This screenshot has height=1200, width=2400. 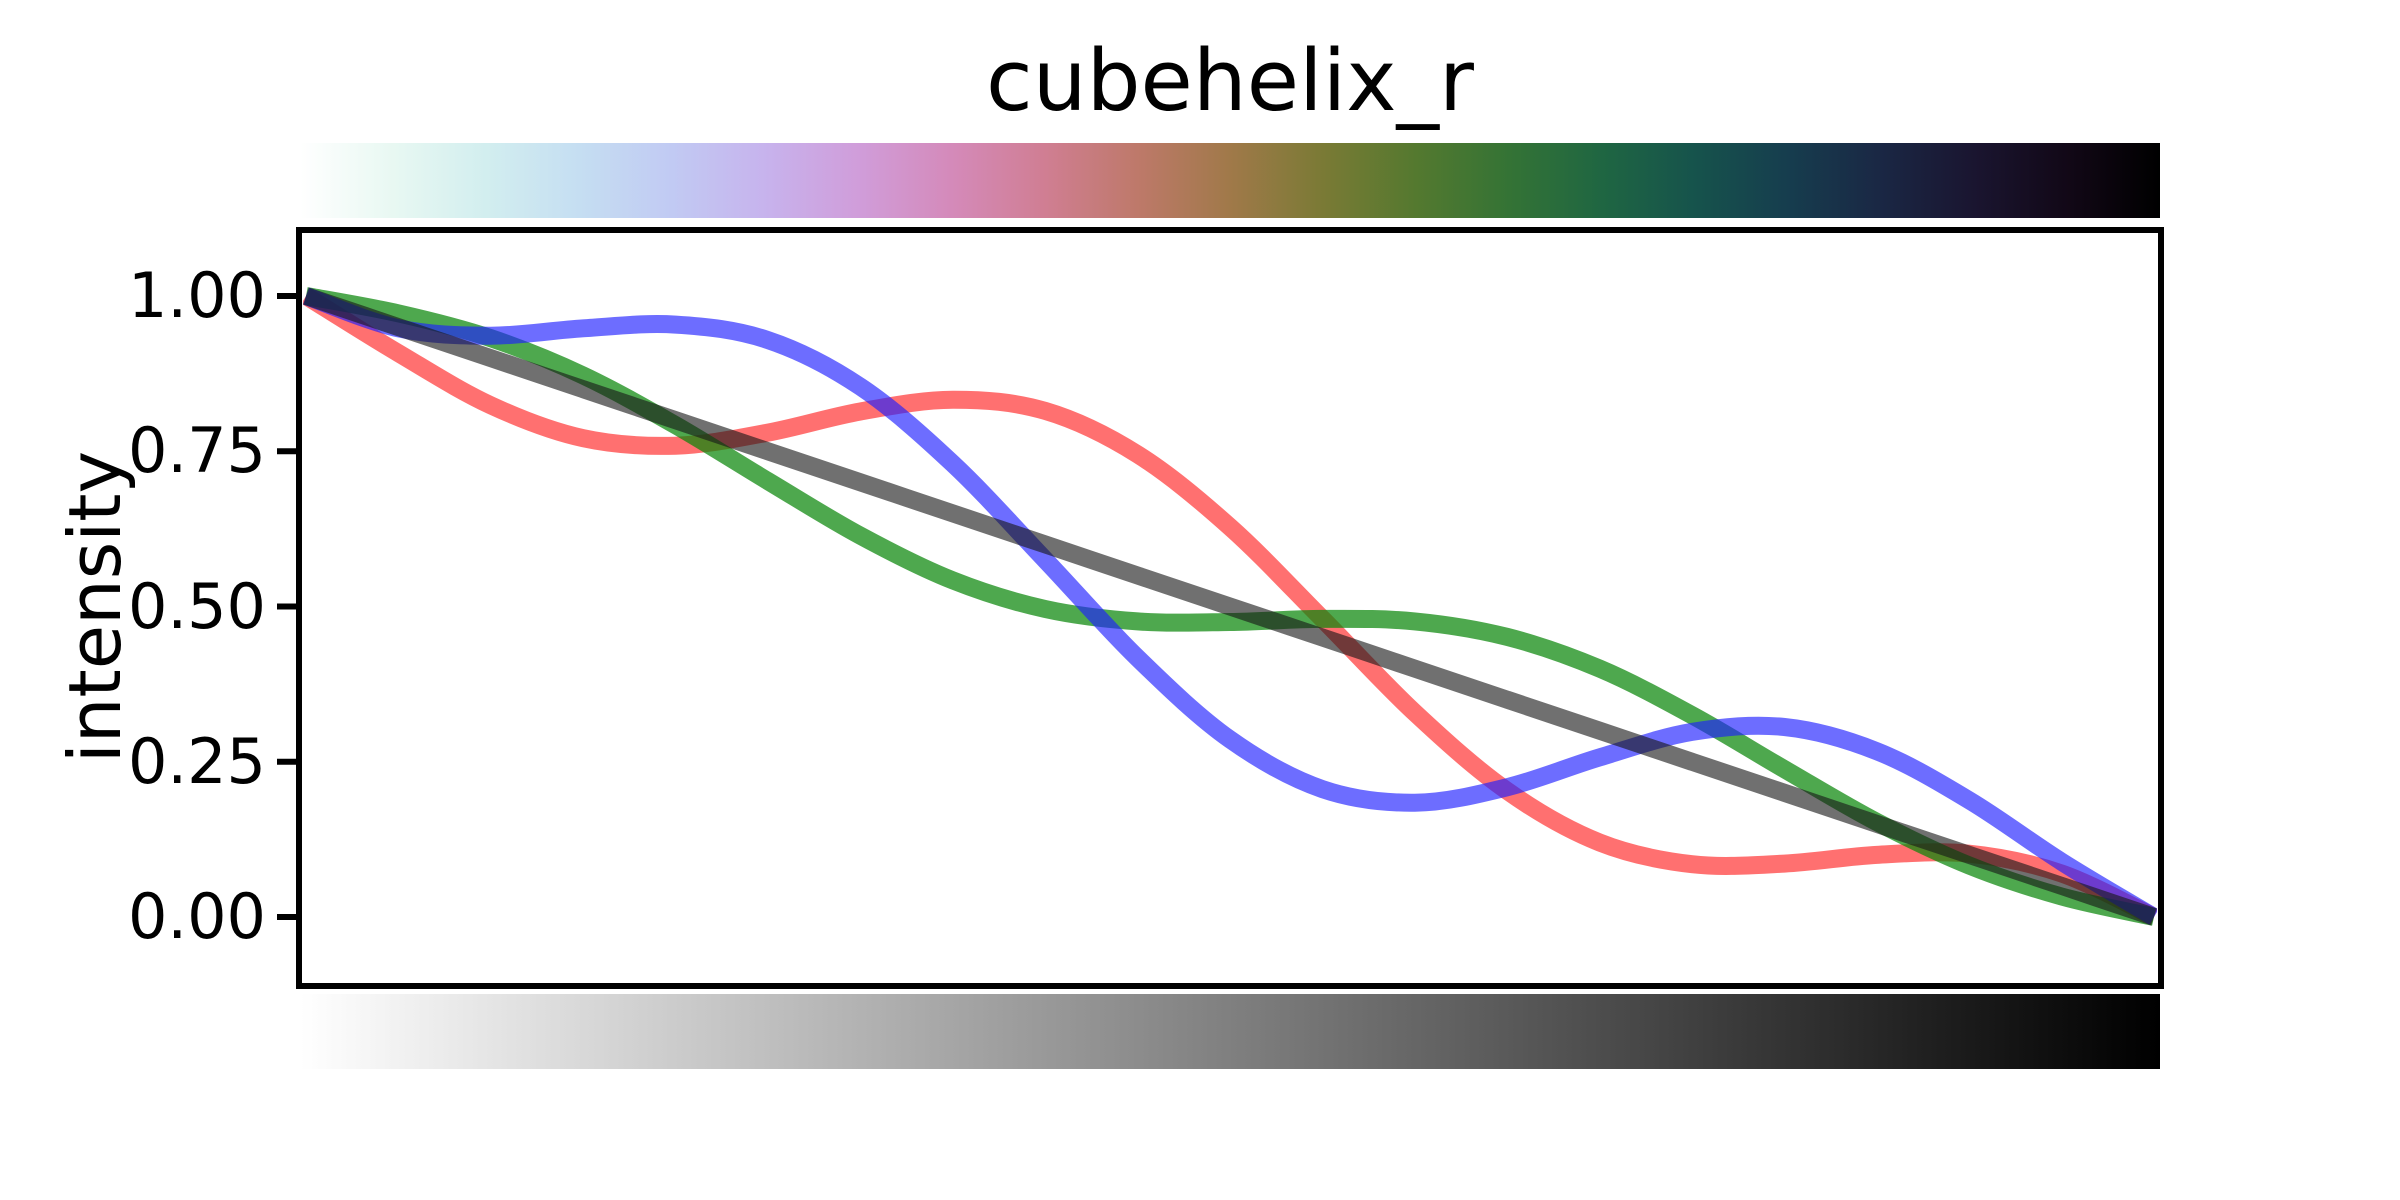 What do you see at coordinates (196, 451) in the screenshot?
I see `y-tick-label: 0.75` at bounding box center [196, 451].